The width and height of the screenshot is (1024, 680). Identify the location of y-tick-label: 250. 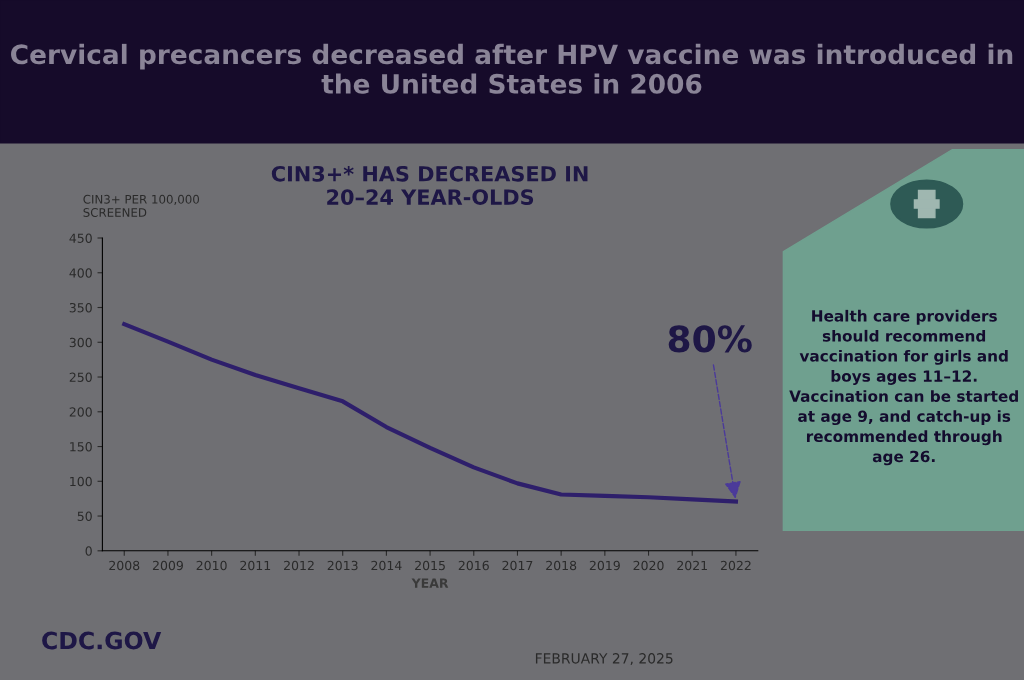
(80, 377).